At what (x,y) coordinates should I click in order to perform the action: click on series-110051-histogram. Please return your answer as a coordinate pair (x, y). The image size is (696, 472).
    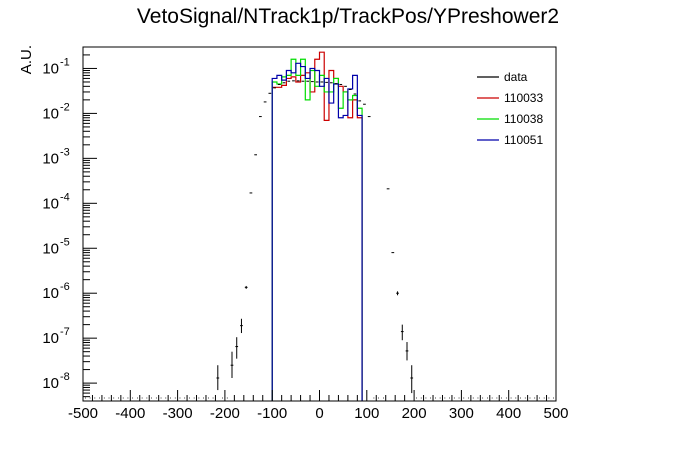
    Looking at the image, I should click on (317, 231).